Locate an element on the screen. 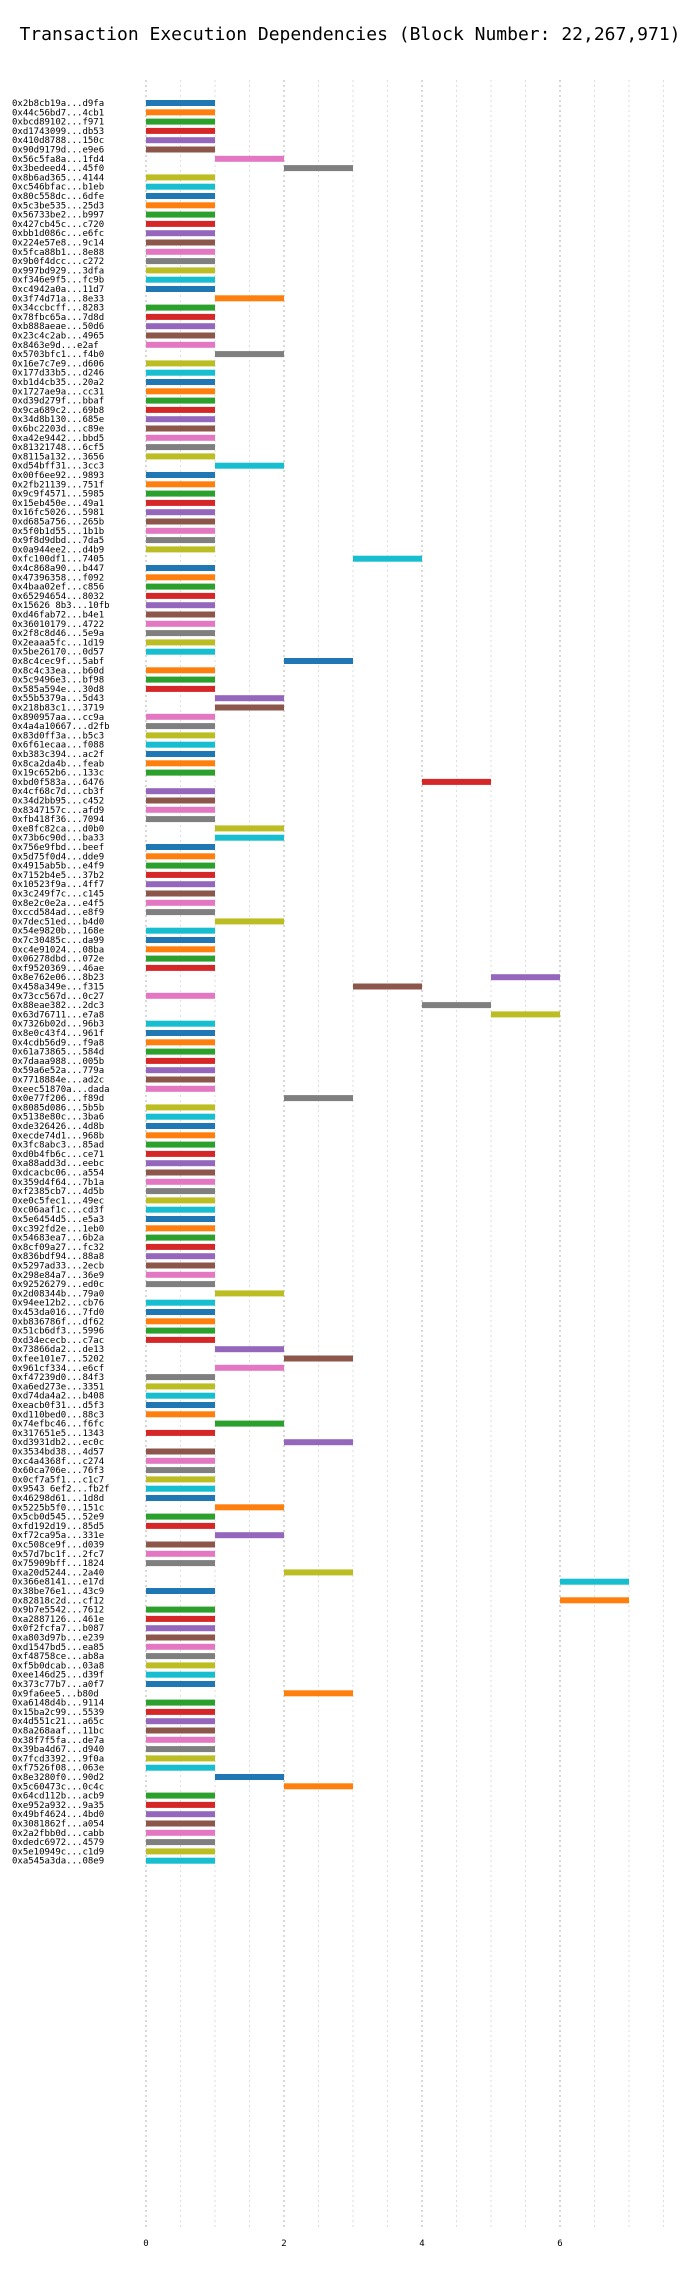  transaction-label: 0x0a944ee2...d4b9 is located at coordinates (58, 550).